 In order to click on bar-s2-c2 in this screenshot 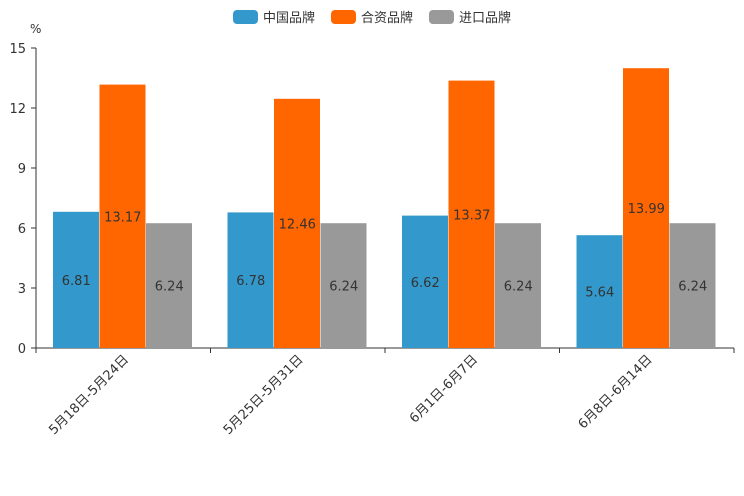, I will do `click(518, 285)`.